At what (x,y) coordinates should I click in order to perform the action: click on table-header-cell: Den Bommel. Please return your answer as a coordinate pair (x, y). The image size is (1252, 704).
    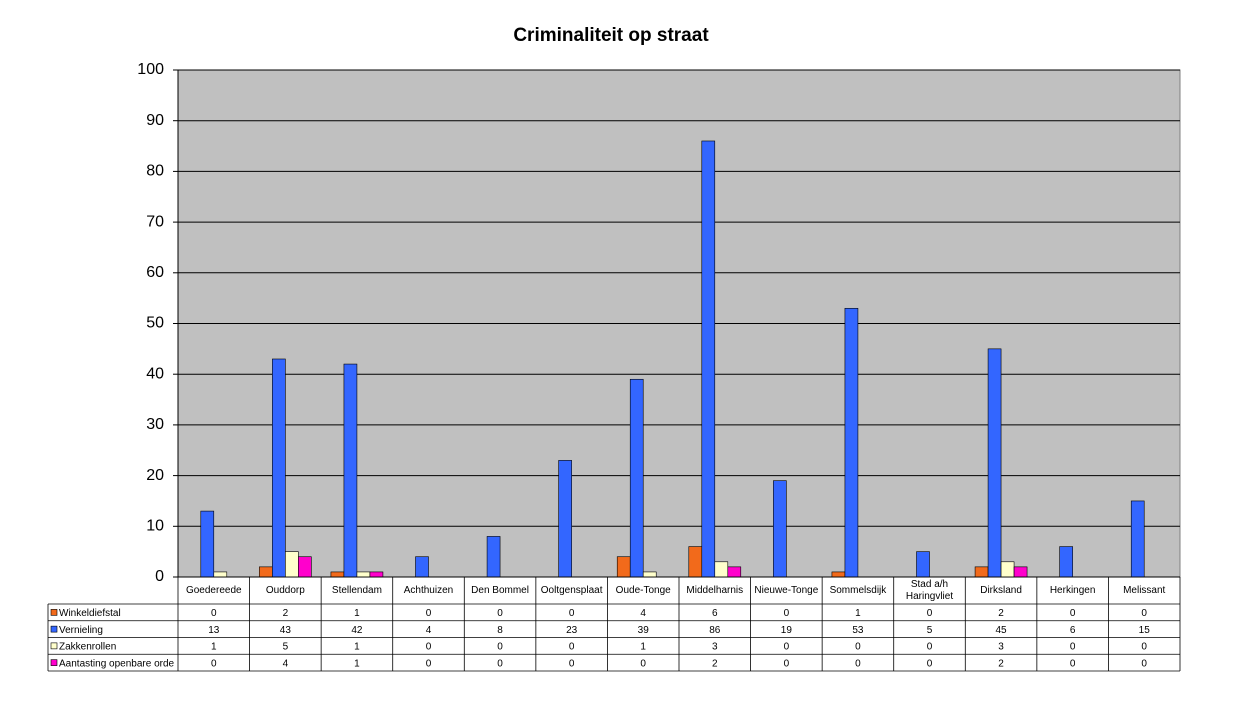
    Looking at the image, I should click on (500, 590).